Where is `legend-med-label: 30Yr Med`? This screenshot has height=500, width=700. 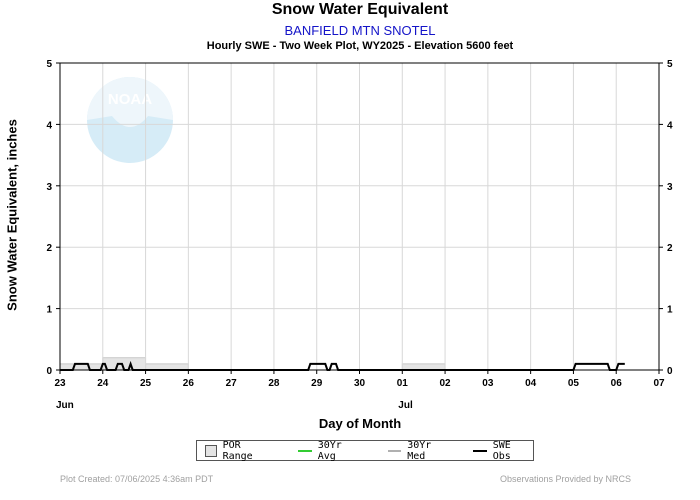 legend-med-label: 30Yr Med is located at coordinates (419, 450).